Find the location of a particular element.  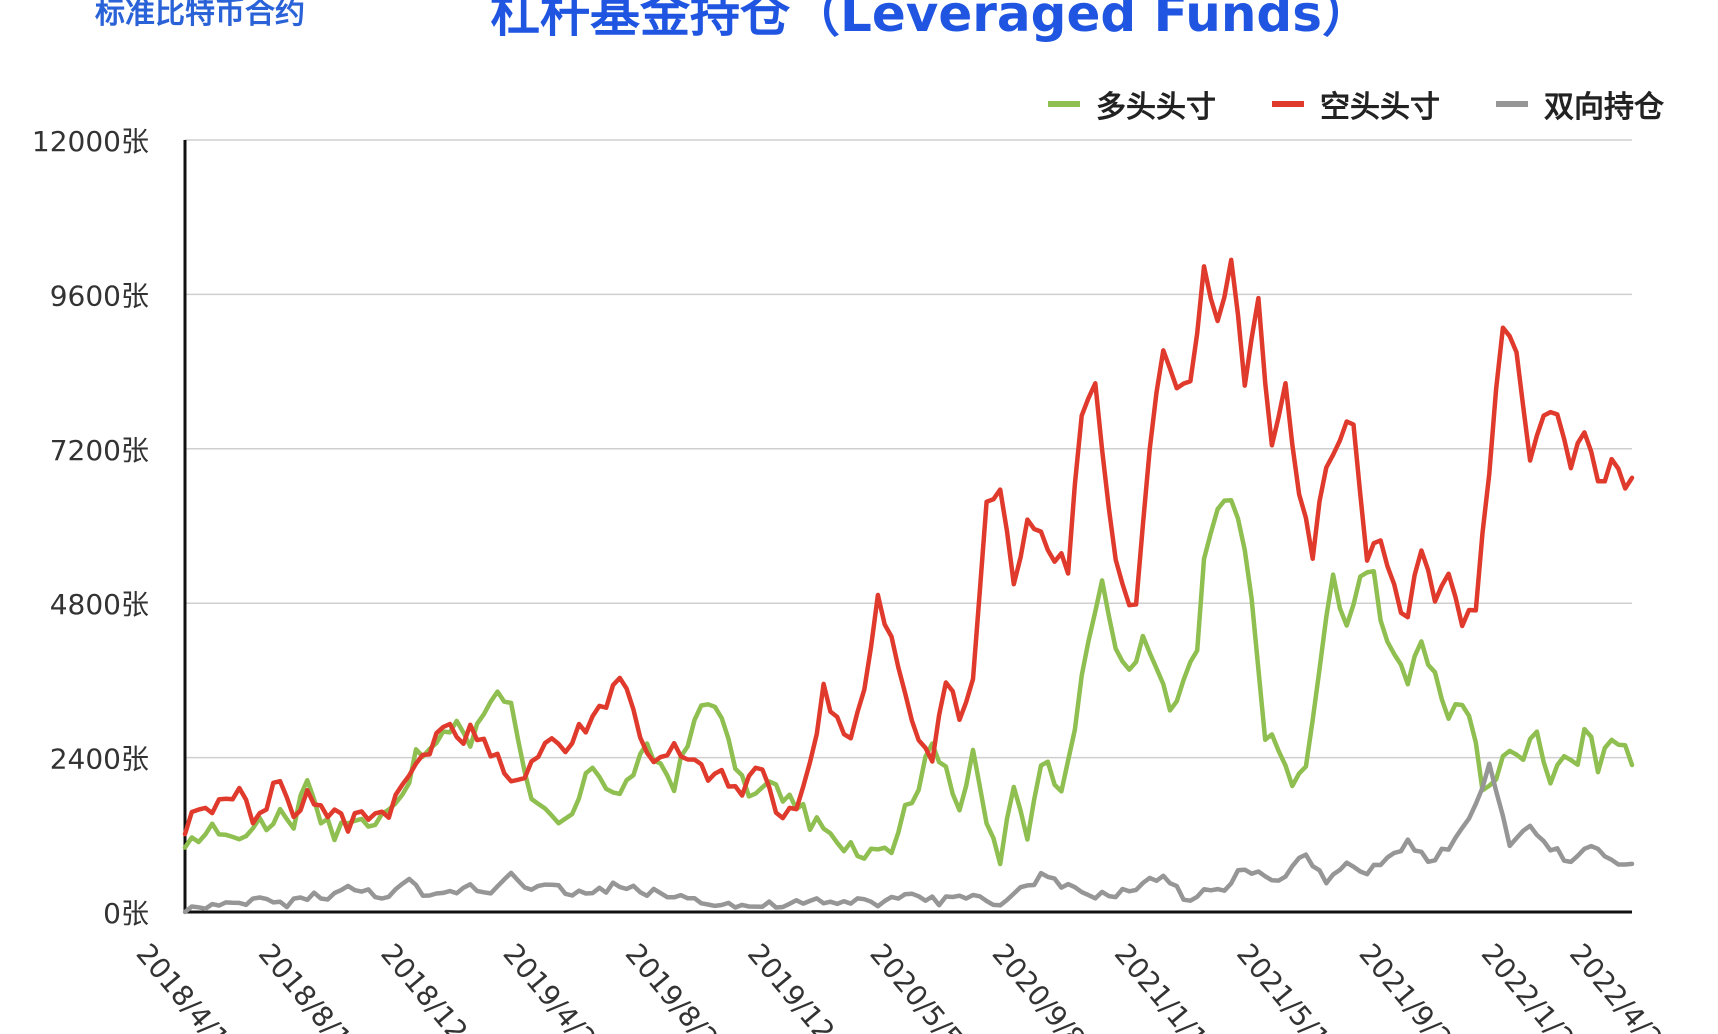

legend-label-short: 空头头寸 is located at coordinates (1380, 107).